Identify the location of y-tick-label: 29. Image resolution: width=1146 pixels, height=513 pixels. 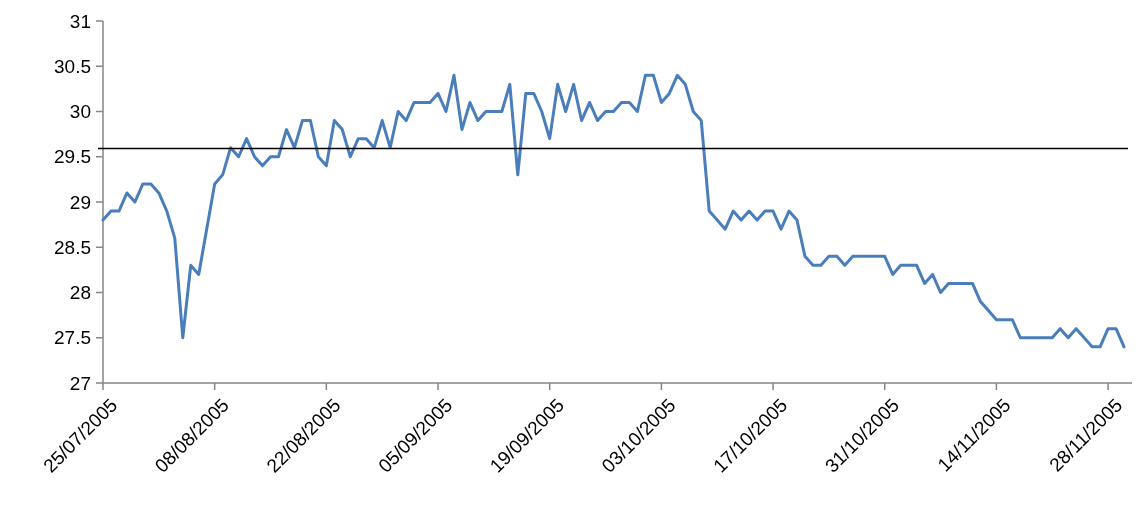
(80, 202).